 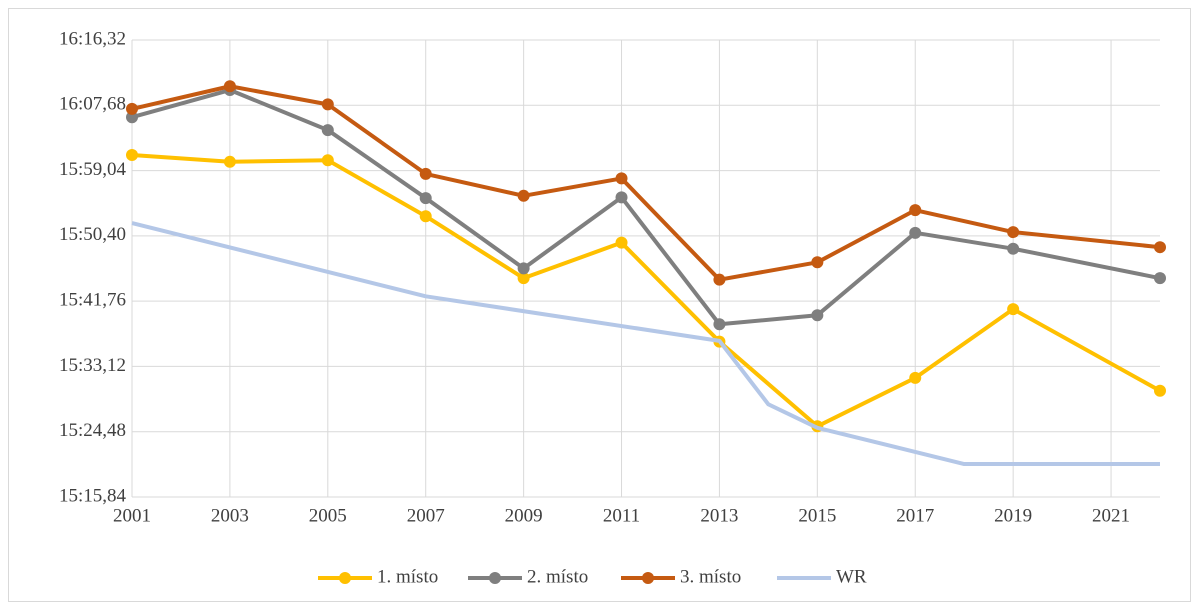 What do you see at coordinates (1111, 515) in the screenshot?
I see `x-tick-label: 2021` at bounding box center [1111, 515].